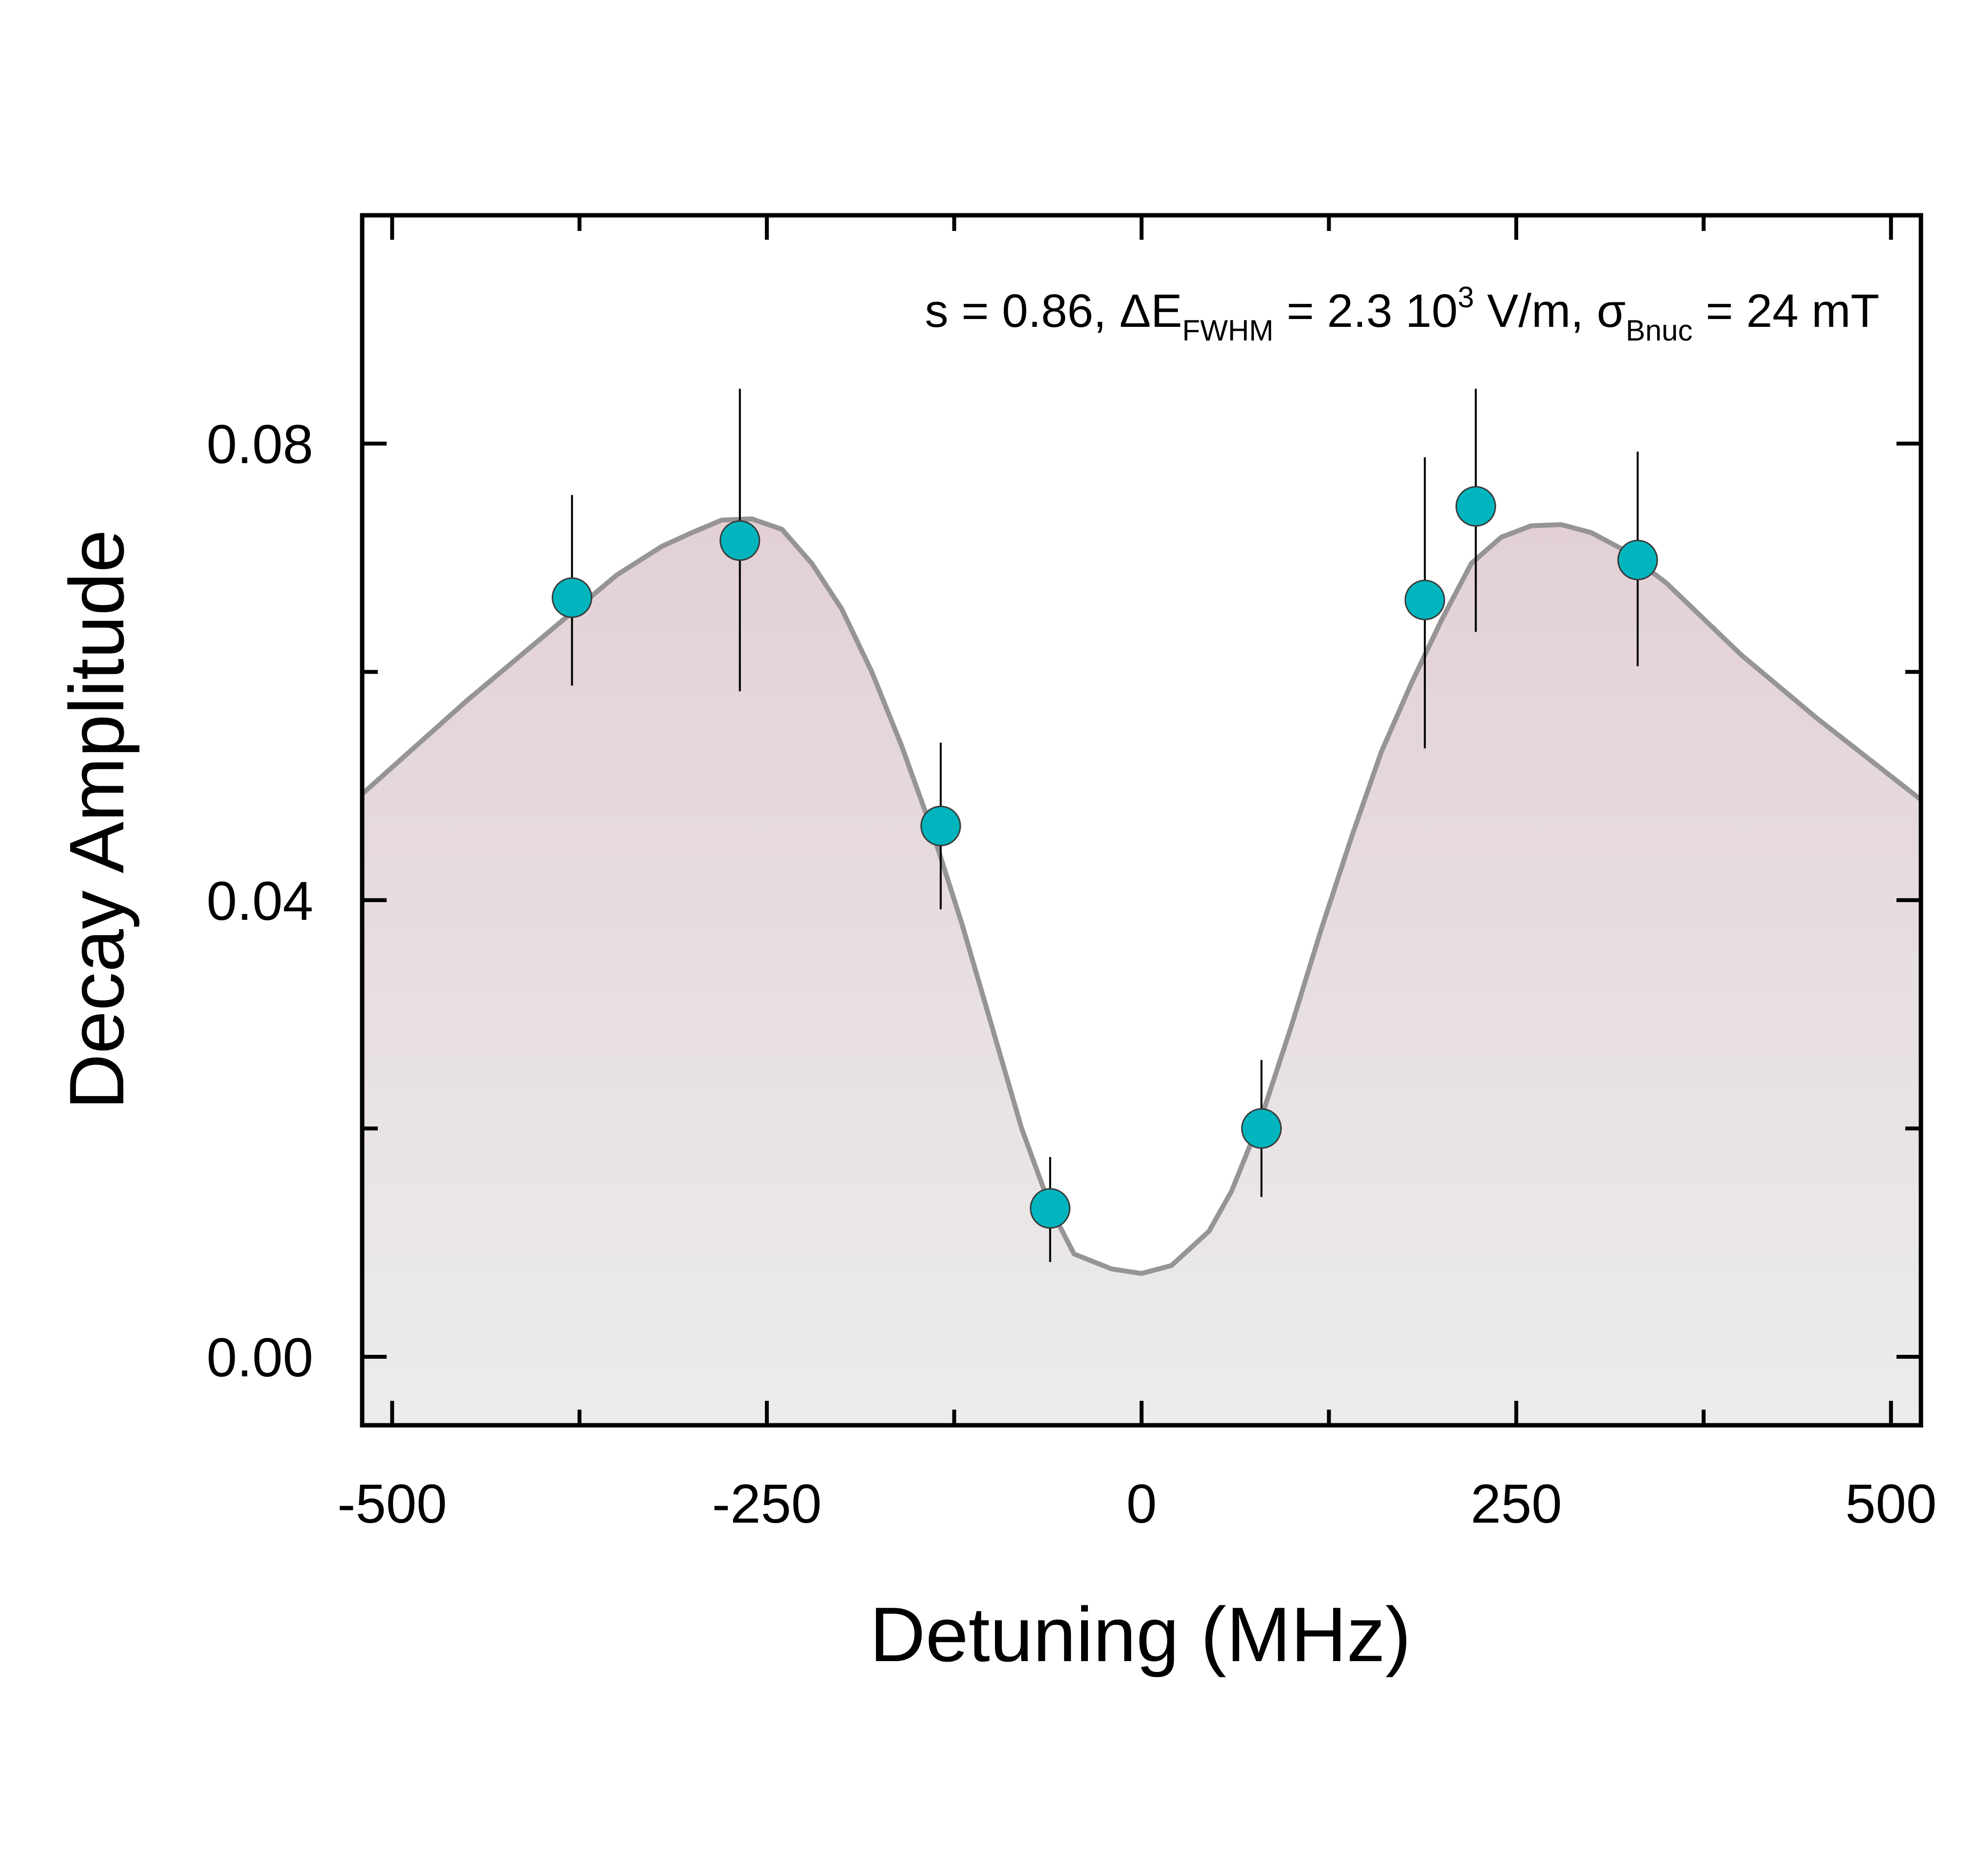 This screenshot has height=1849, width=1988. Describe the element at coordinates (260, 444) in the screenshot. I see `y-tick-label: 0.08` at that location.